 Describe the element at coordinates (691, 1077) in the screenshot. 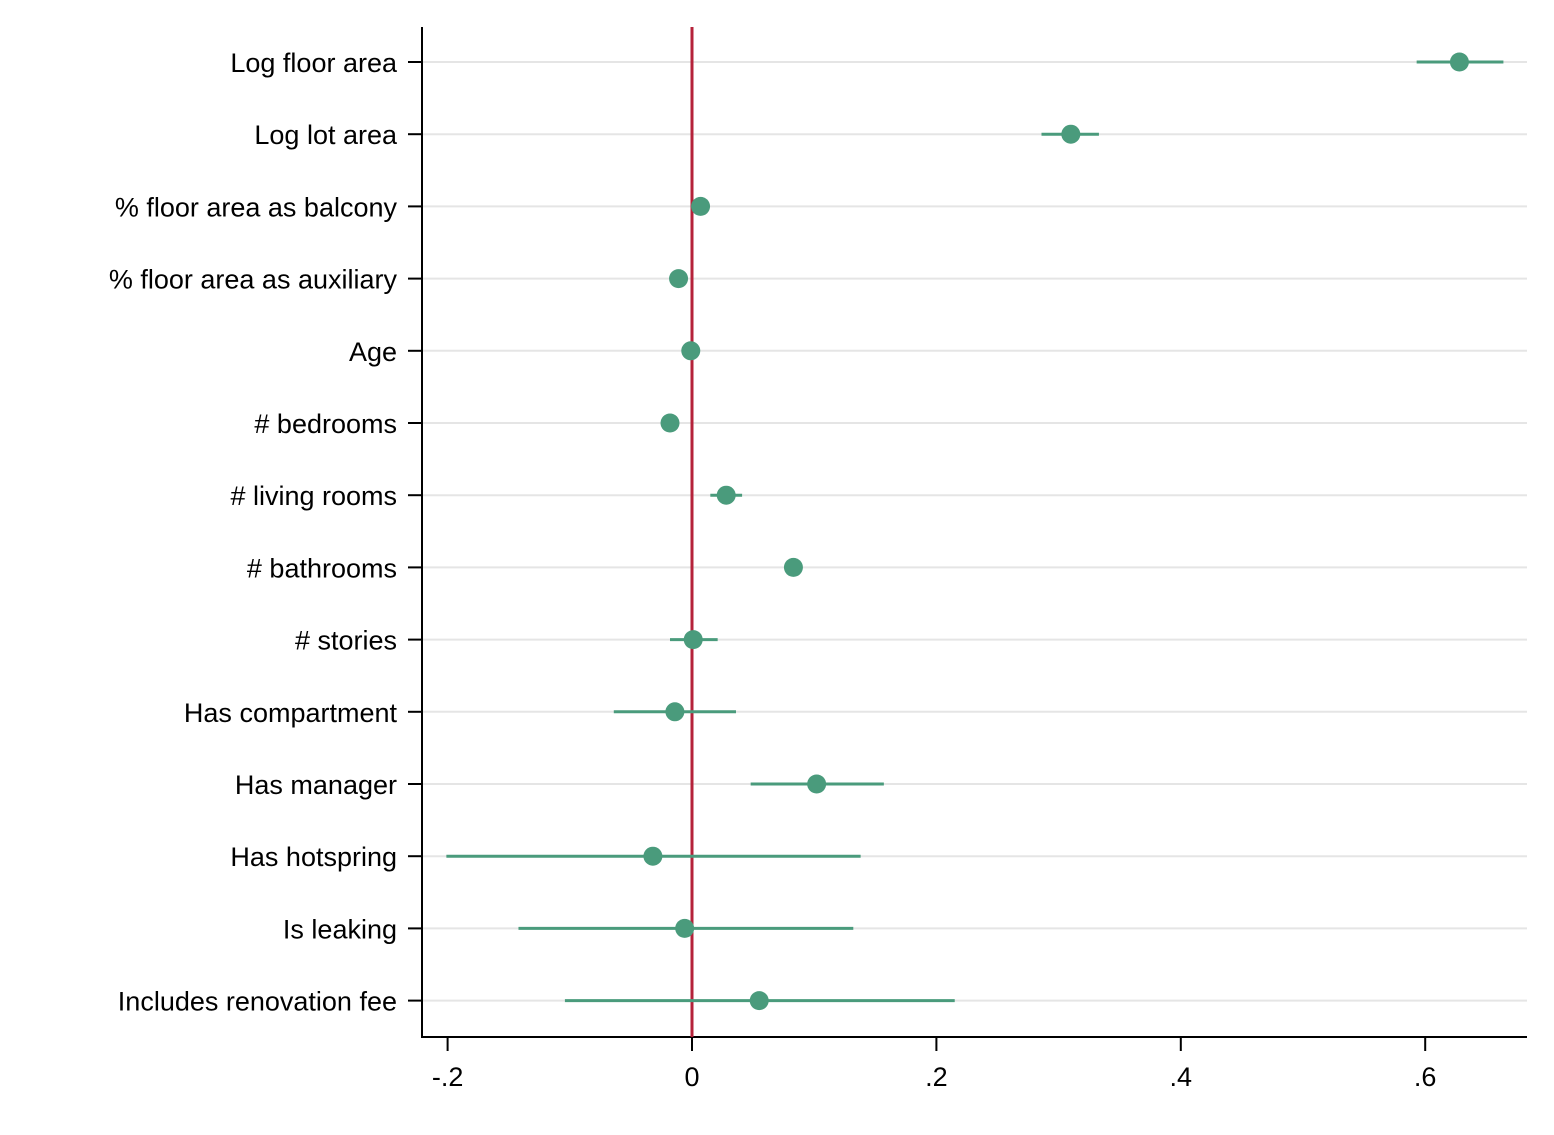

I see `x-tick-label: 0` at that location.